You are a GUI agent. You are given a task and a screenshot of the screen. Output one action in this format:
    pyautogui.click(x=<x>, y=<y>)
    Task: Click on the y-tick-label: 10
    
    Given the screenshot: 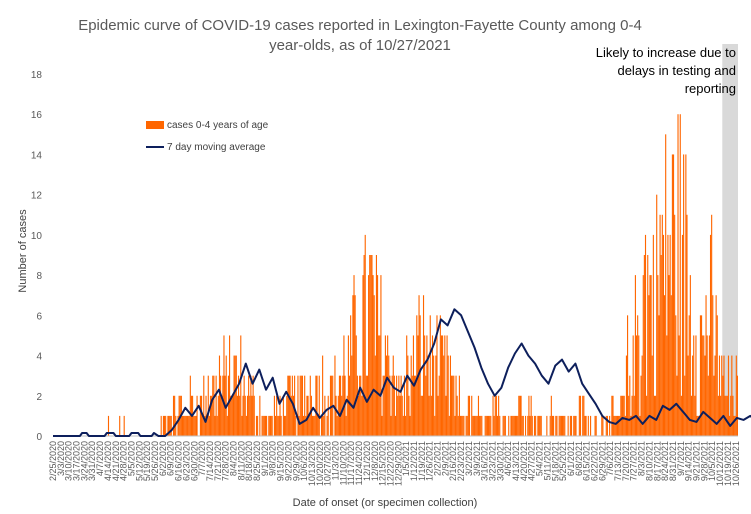 What is the action you would take?
    pyautogui.click(x=37, y=236)
    